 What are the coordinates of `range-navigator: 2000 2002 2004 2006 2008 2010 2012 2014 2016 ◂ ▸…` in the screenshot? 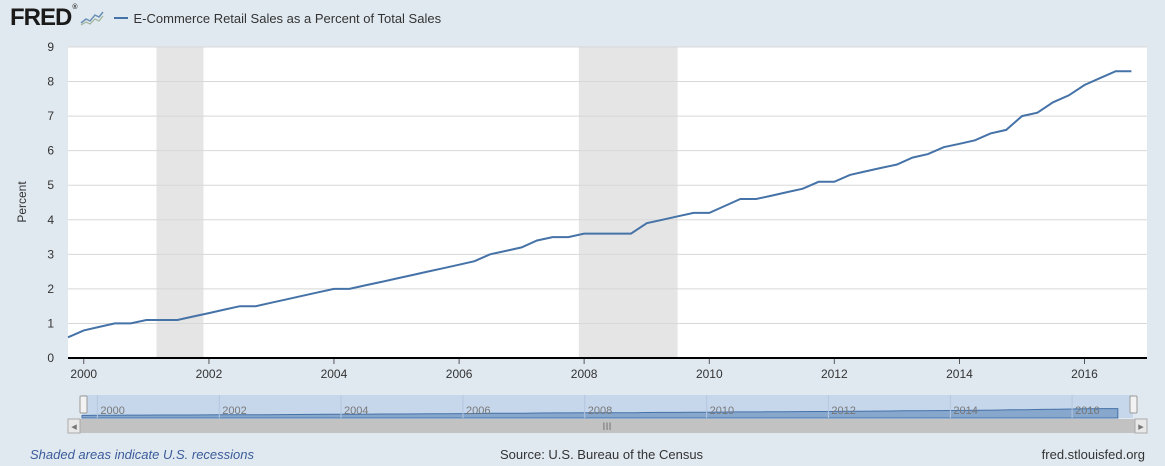 It's located at (607, 414).